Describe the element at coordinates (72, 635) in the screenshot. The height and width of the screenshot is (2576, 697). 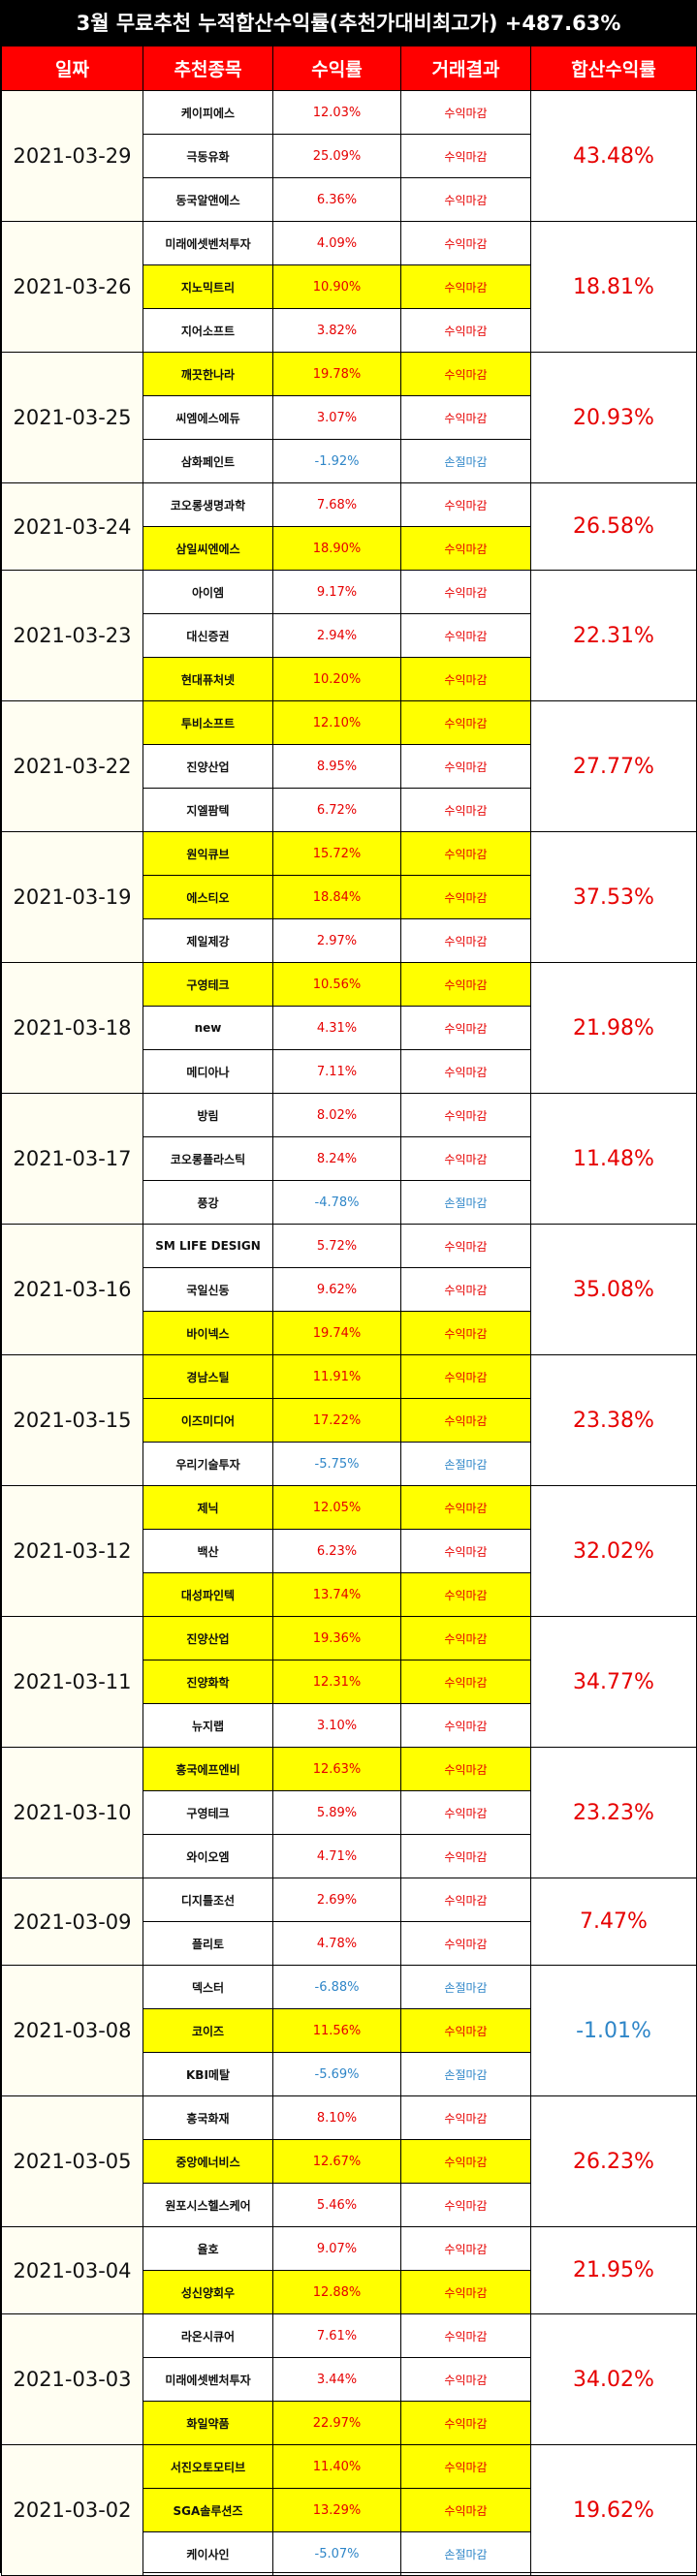
I see `date-cell: 2021-03-23` at that location.